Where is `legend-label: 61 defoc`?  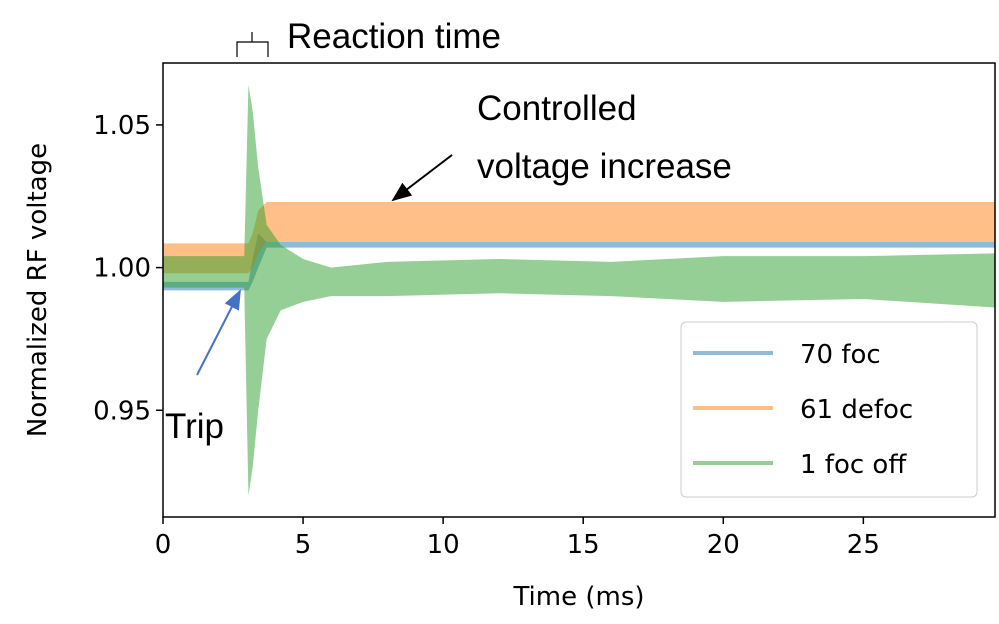
legend-label: 61 defoc is located at coordinates (856, 410).